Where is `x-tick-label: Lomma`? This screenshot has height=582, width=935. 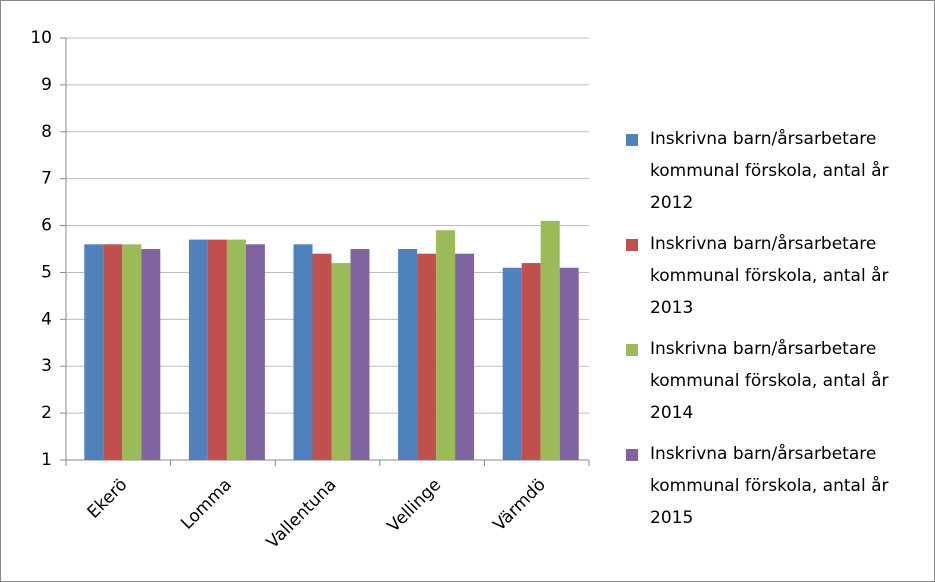 x-tick-label: Lomma is located at coordinates (206, 504).